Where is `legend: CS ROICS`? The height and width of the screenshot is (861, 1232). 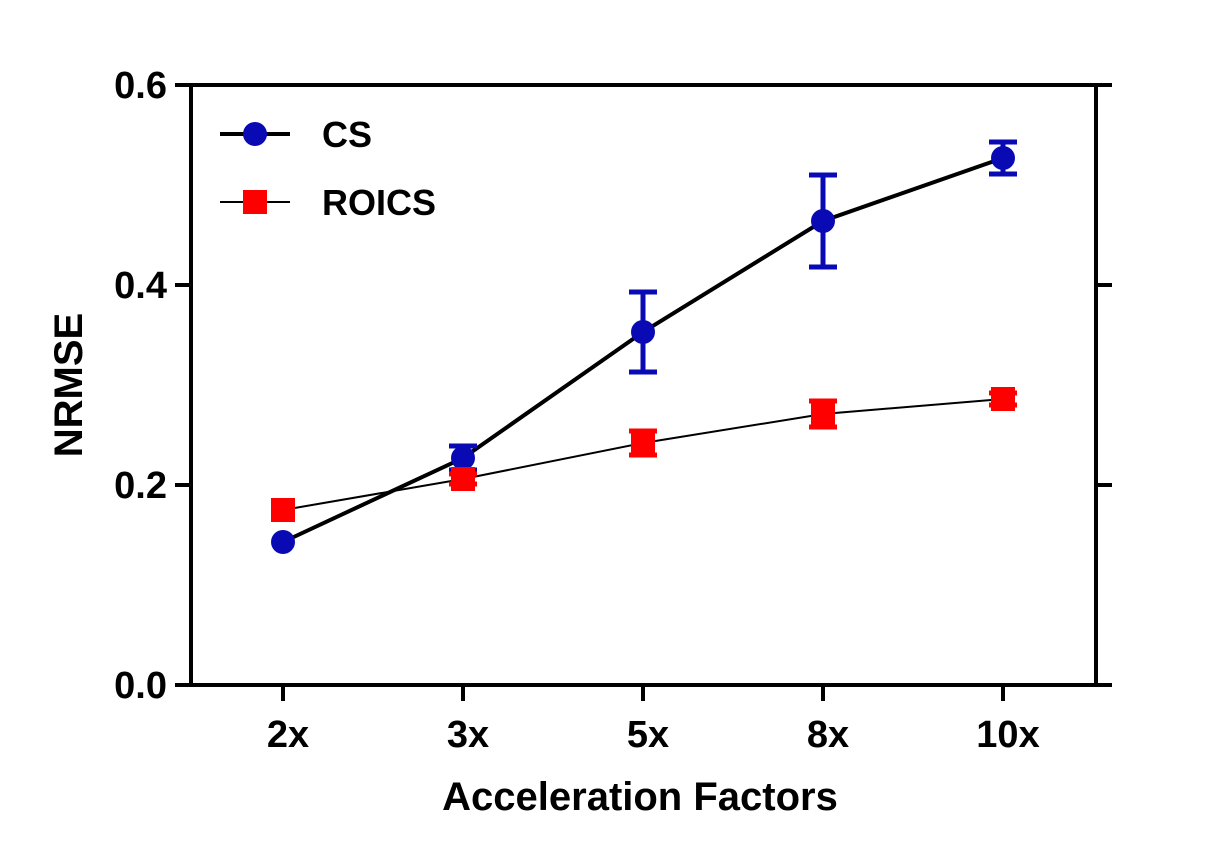 legend: CS ROICS is located at coordinates (328, 168).